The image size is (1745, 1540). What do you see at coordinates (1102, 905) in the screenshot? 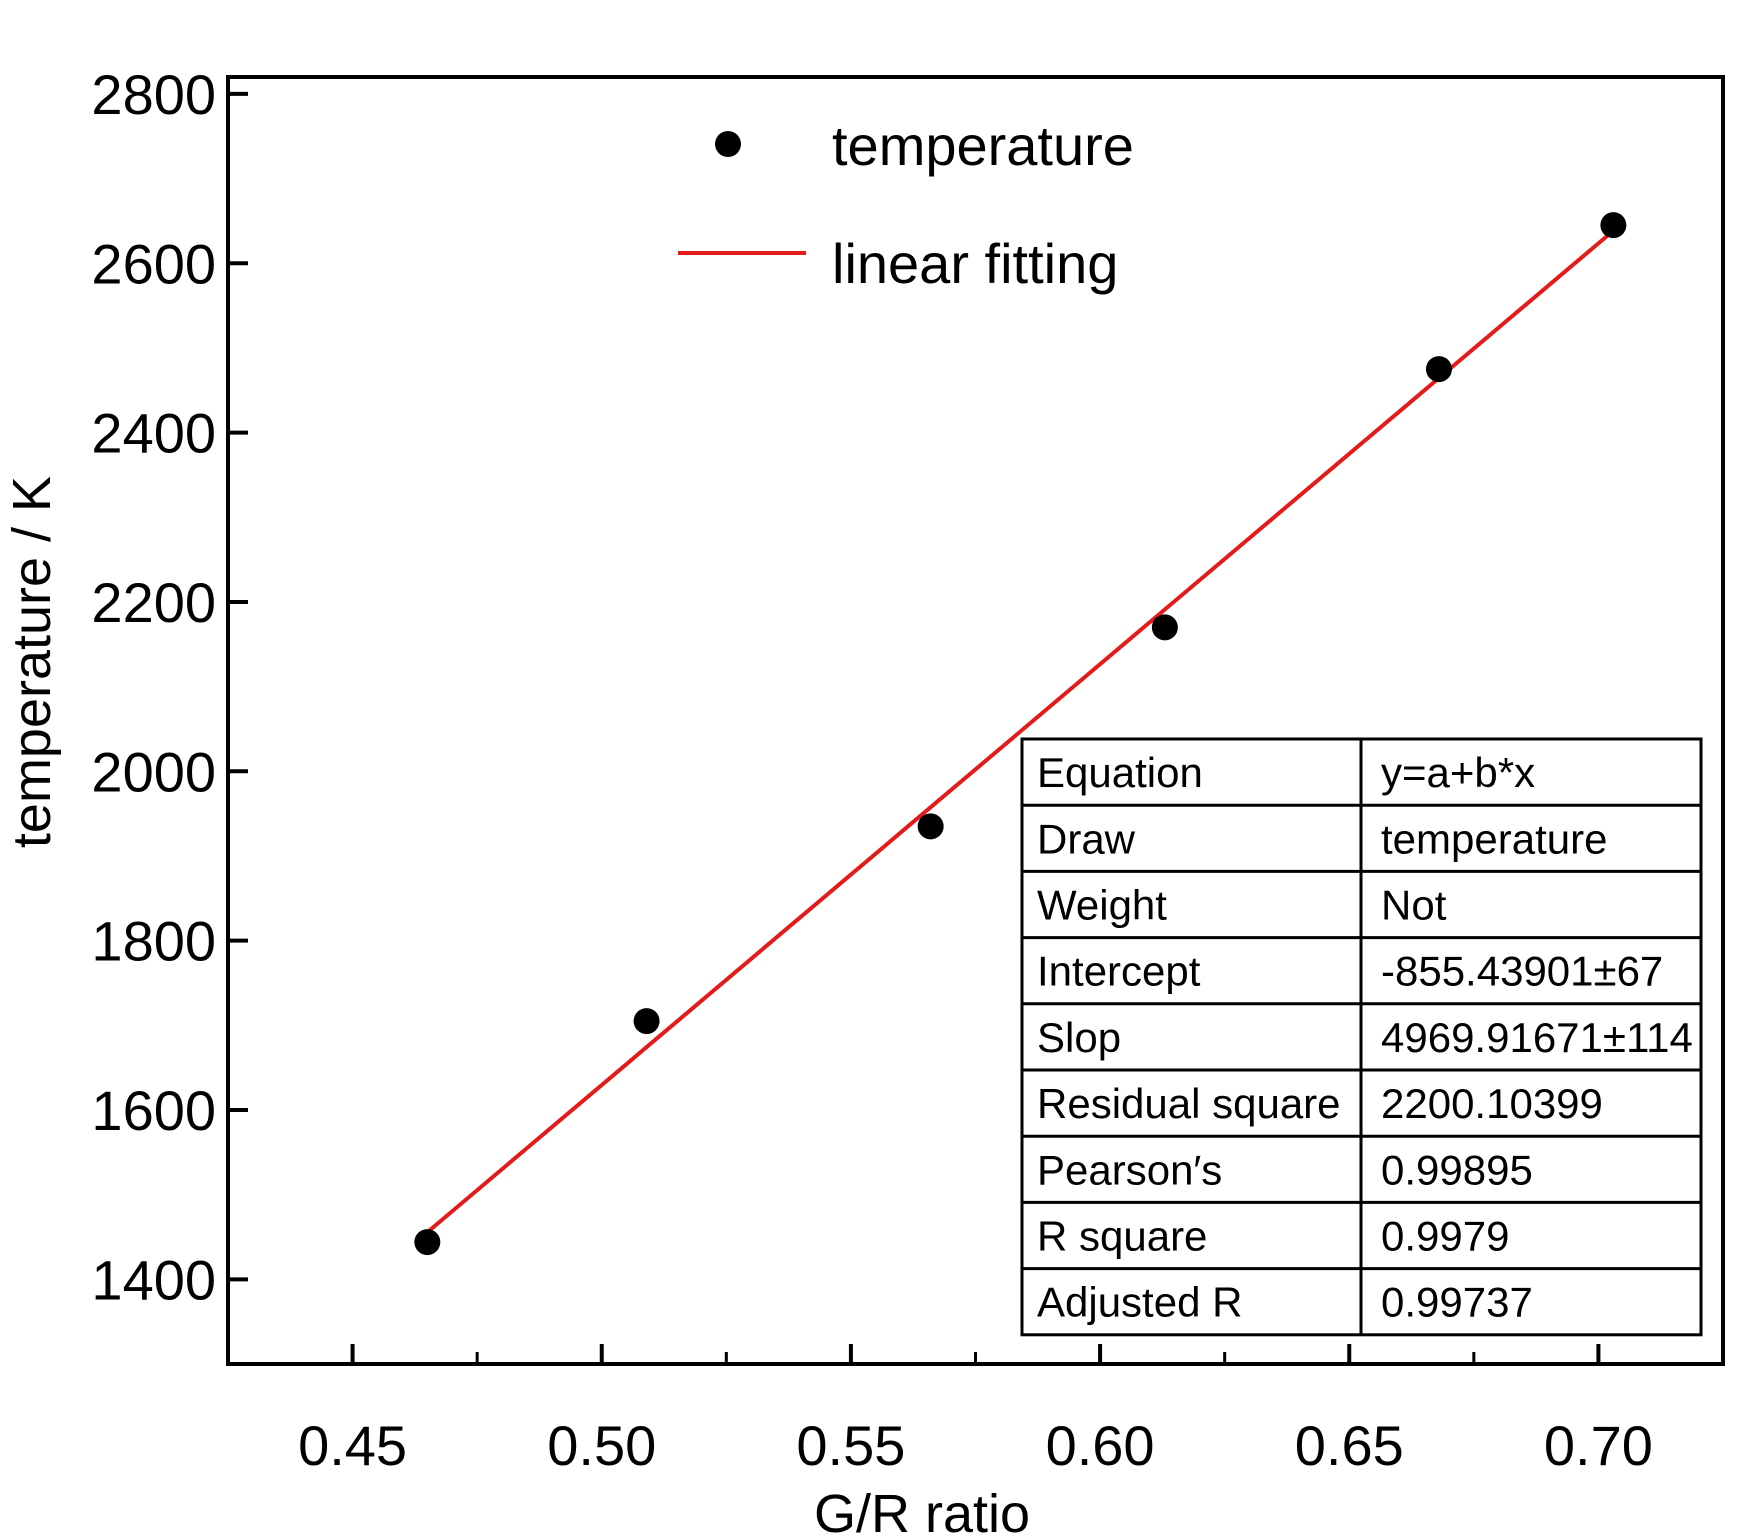
I see `stats-table-label: Weight` at bounding box center [1102, 905].